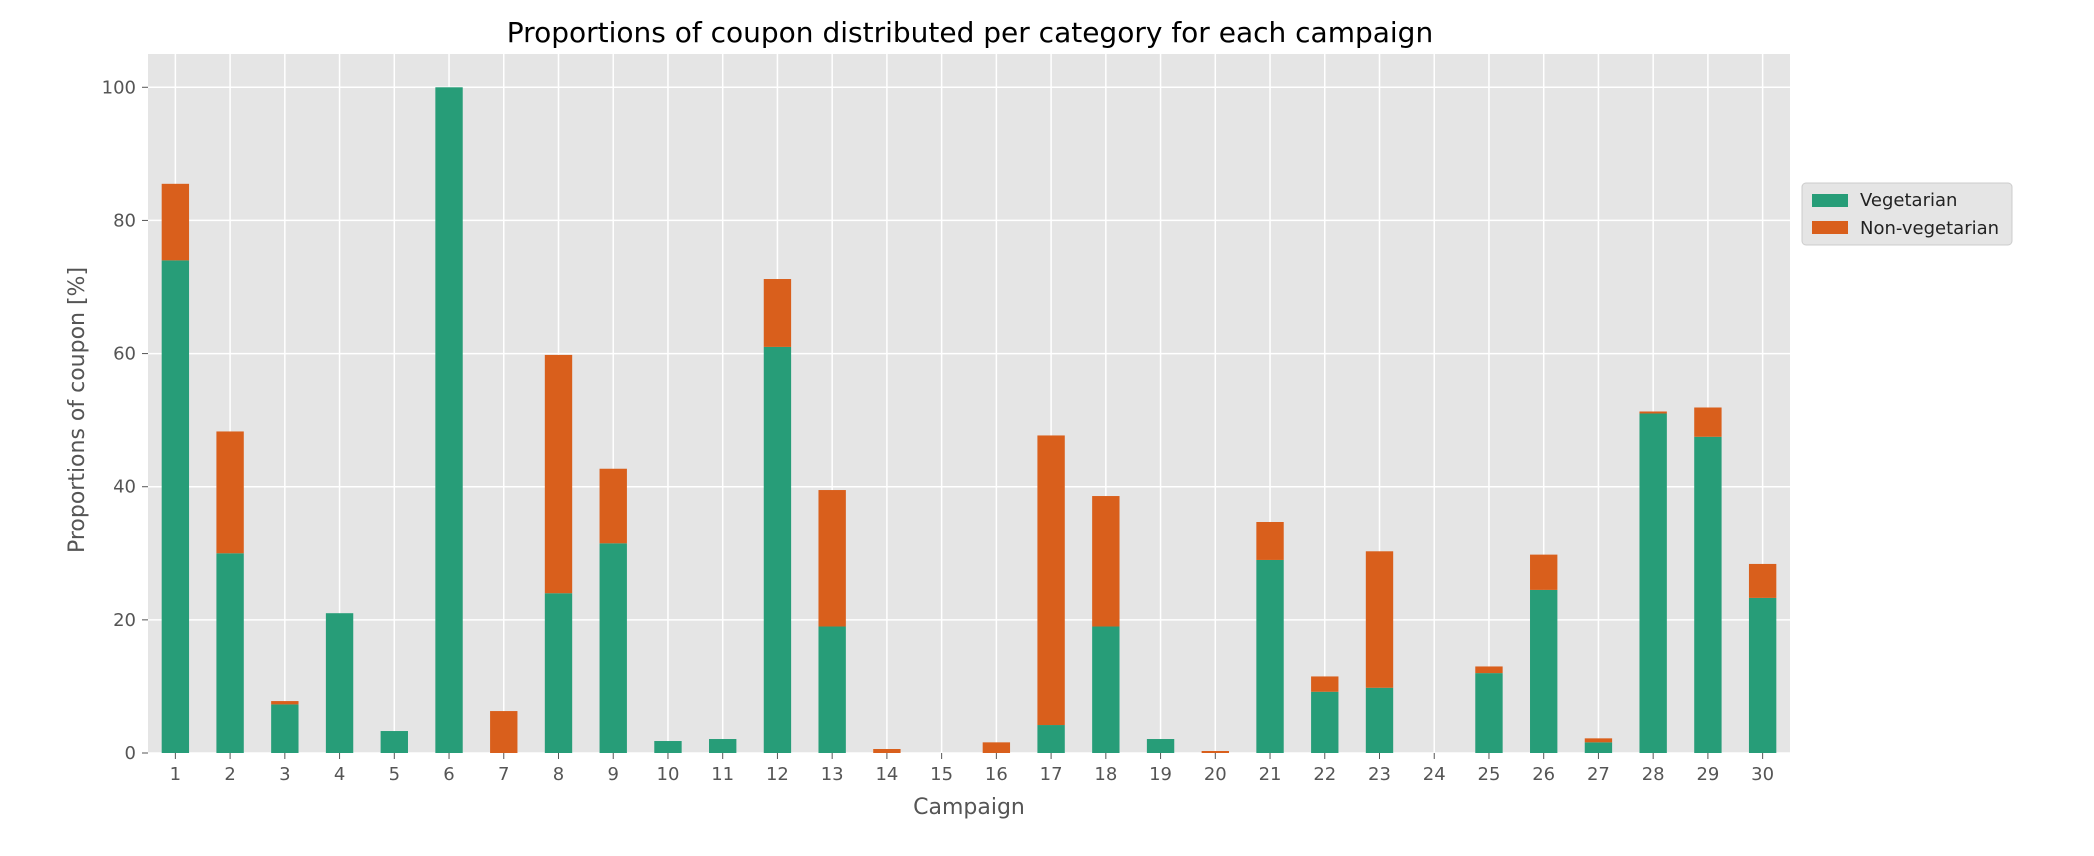  I want to click on y-tick-label: 40, so click(124, 487).